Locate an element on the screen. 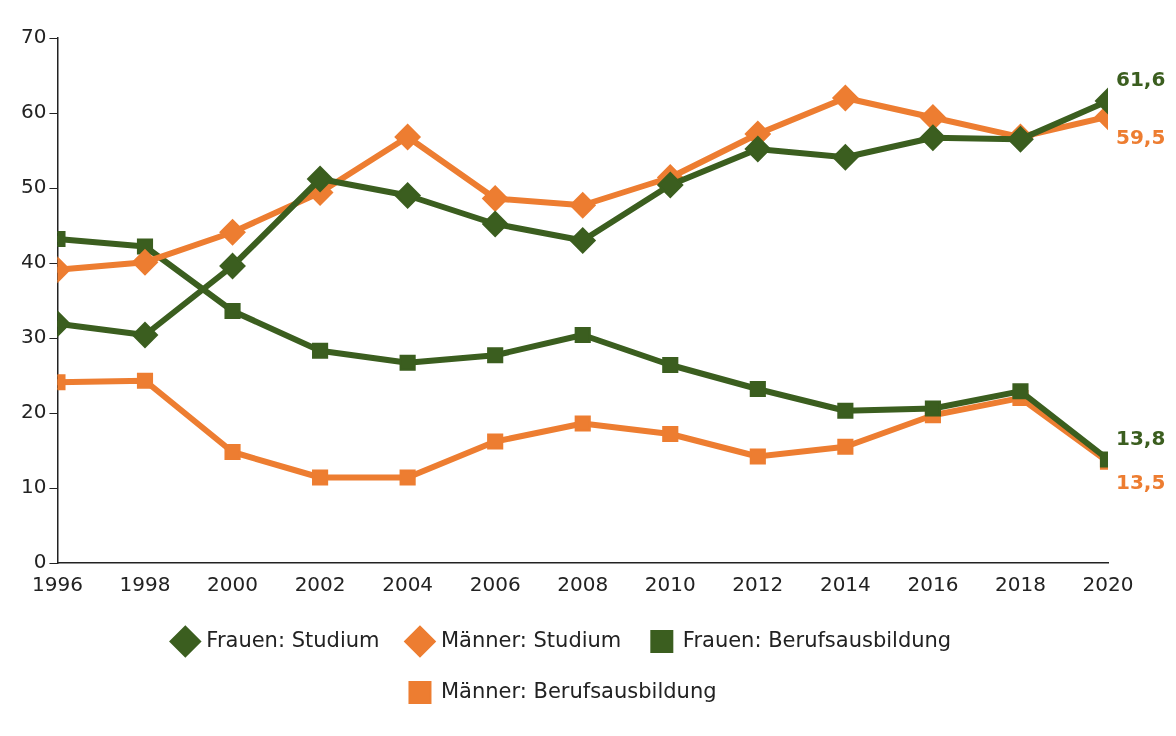 Image resolution: width=1176 pixels, height=736 pixels. x-tick-label: 2020 is located at coordinates (1108, 584).